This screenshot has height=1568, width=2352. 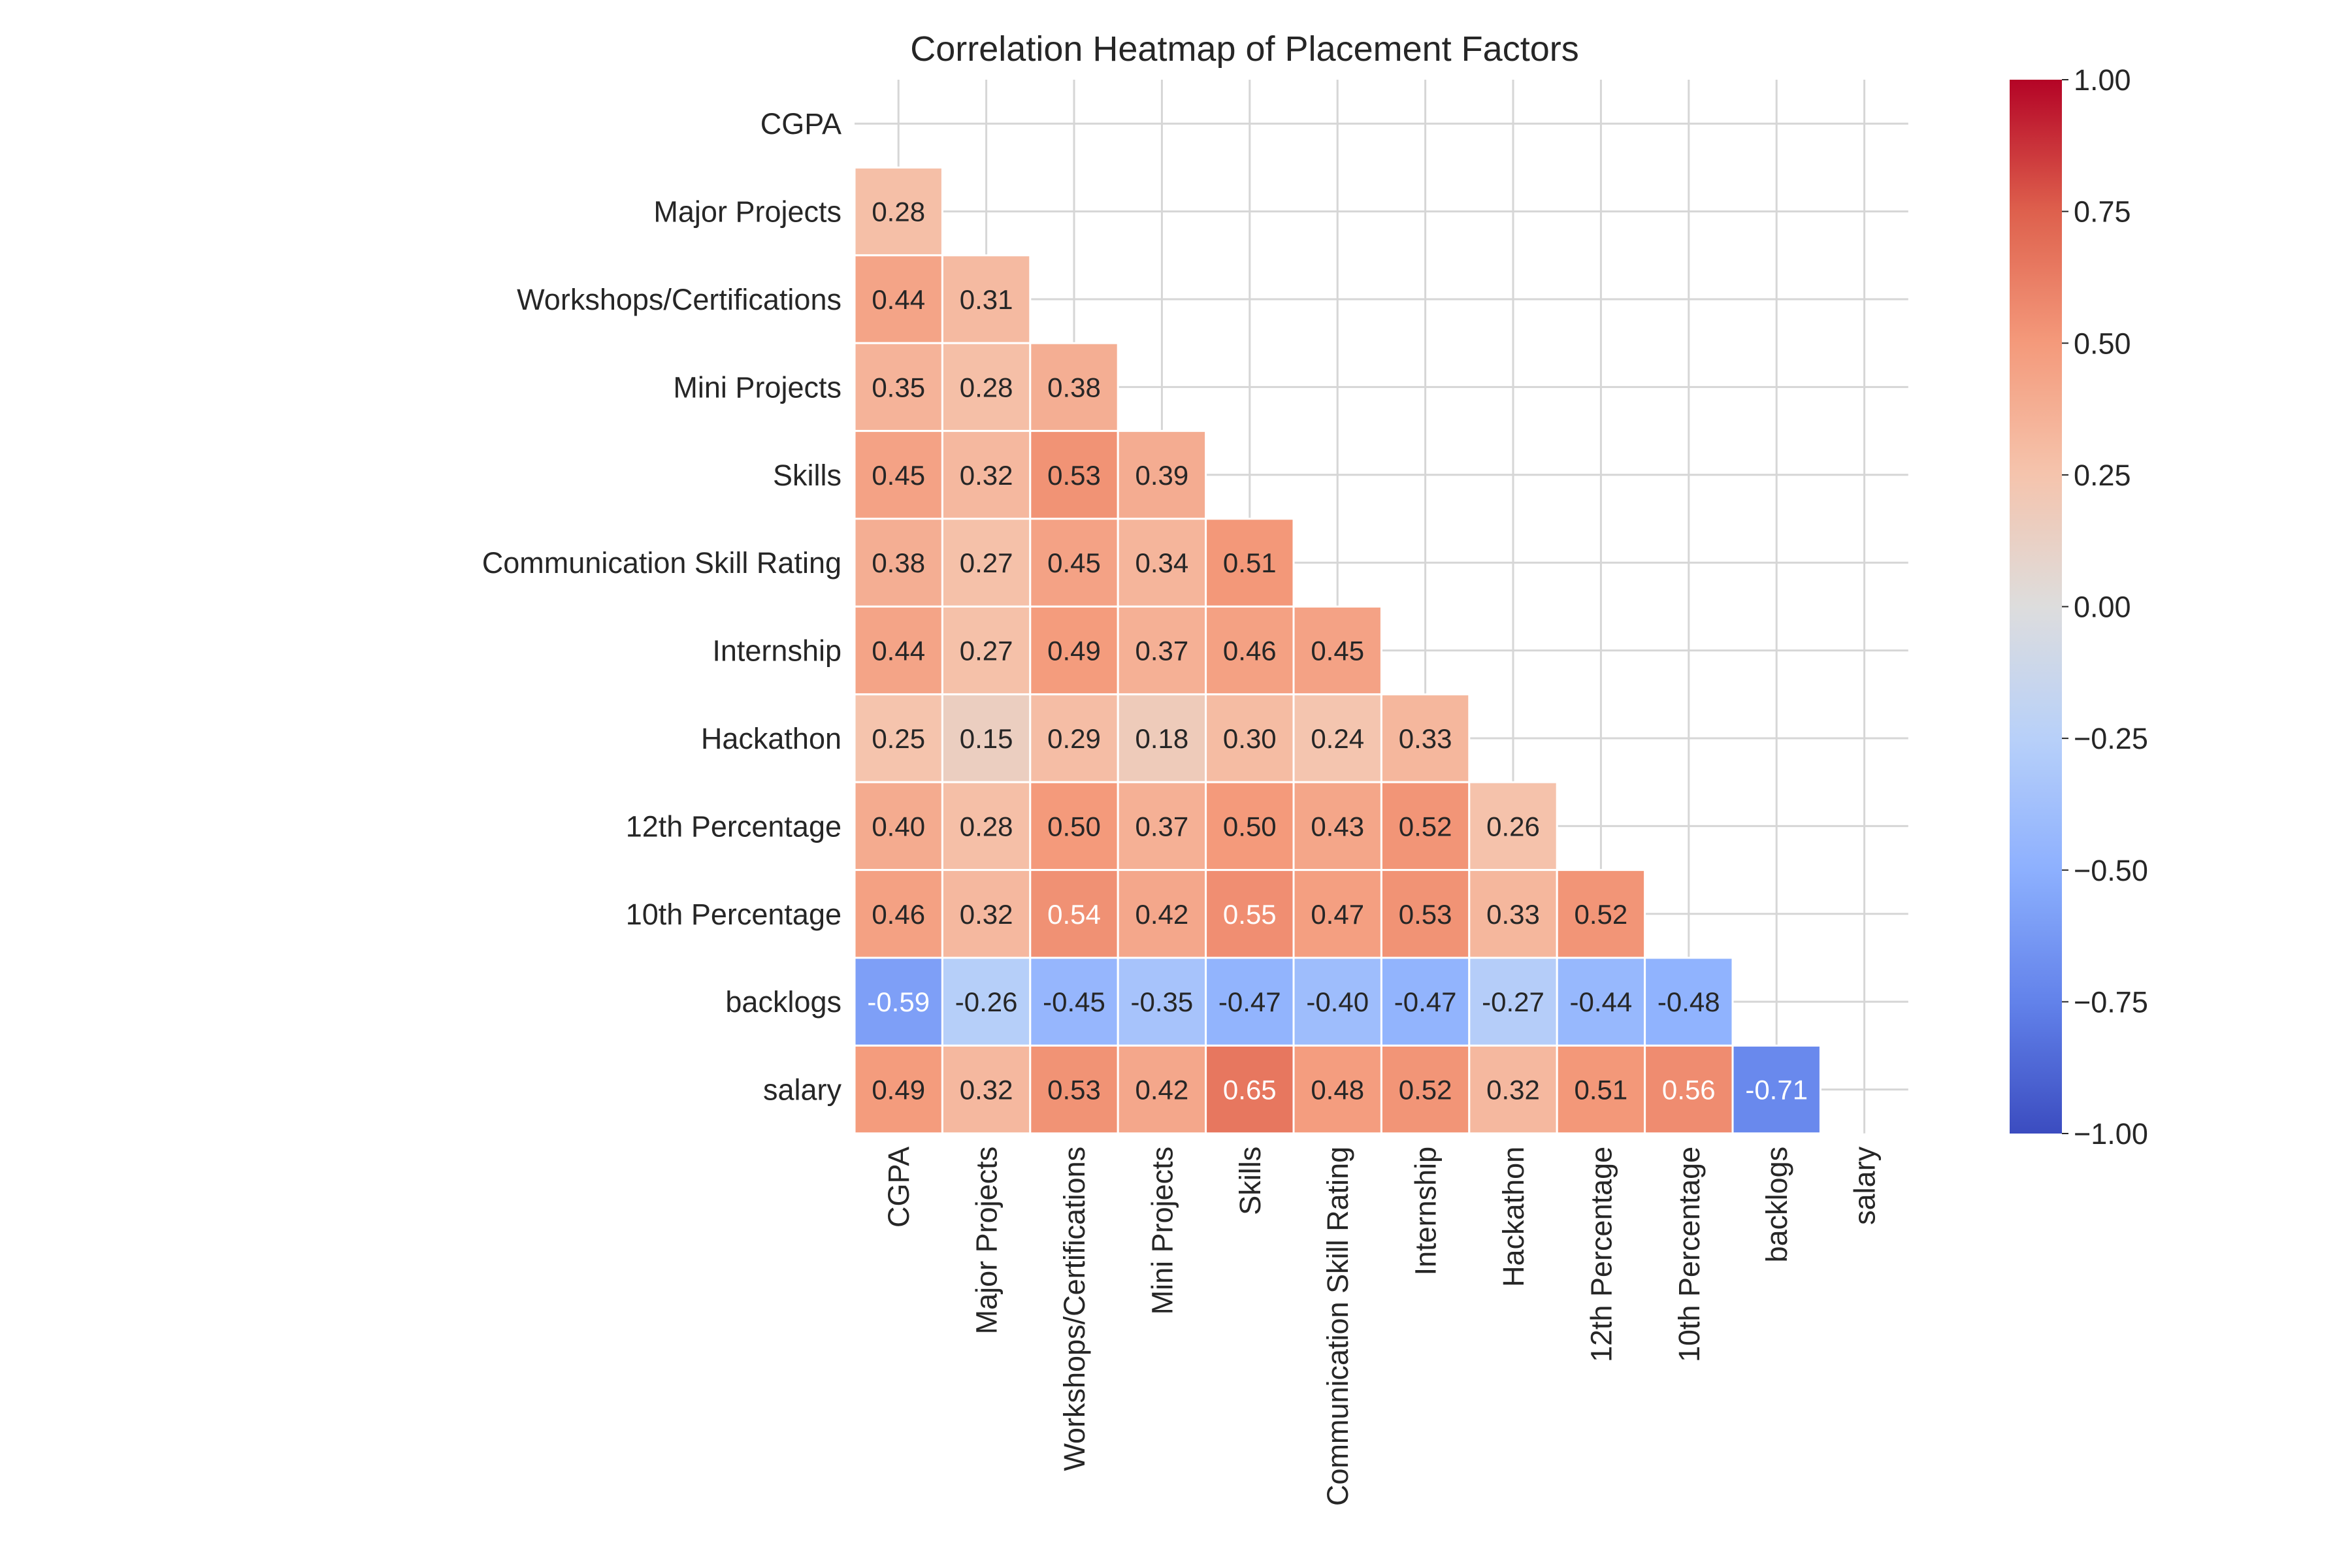 I want to click on y-tick-label-salary: salary, so click(x=802, y=1090).